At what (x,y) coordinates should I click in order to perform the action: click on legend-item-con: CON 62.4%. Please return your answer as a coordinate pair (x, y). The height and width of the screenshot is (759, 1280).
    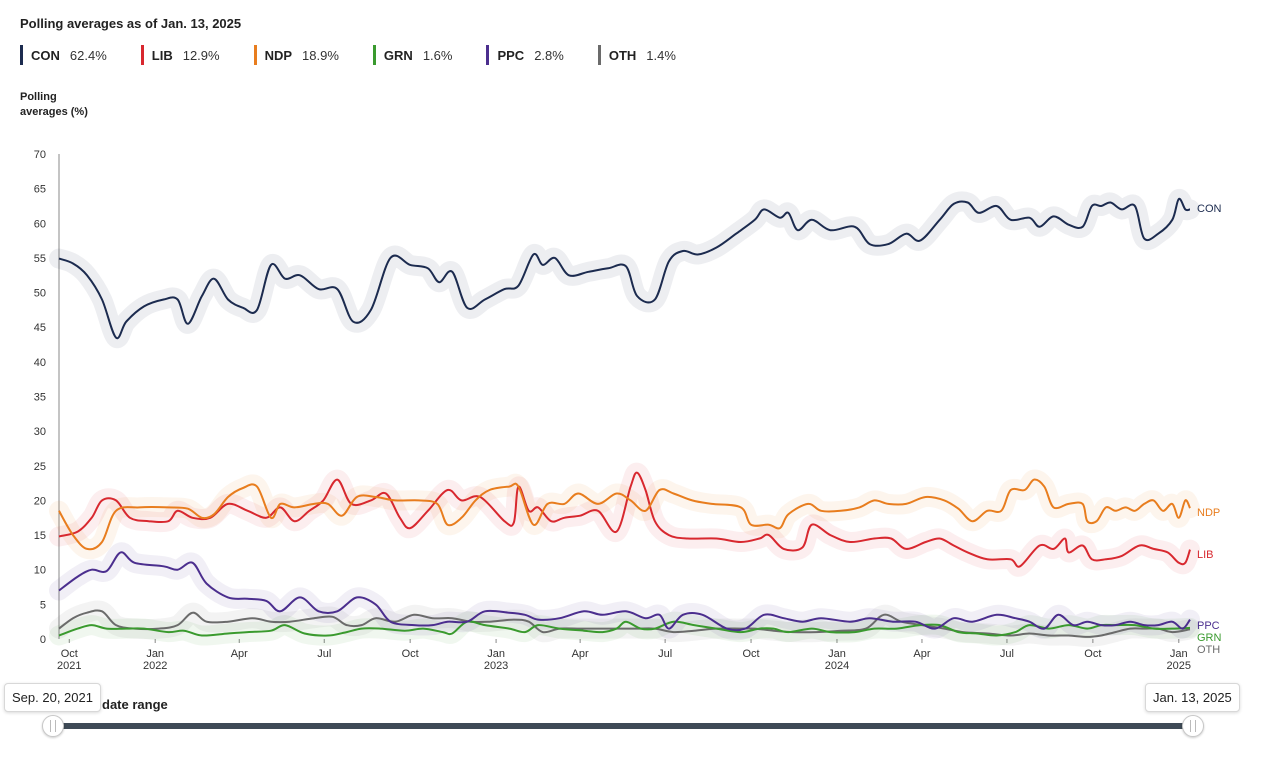
    Looking at the image, I should click on (63, 55).